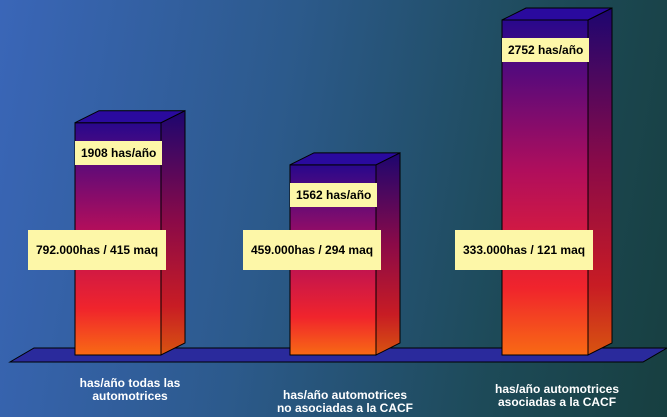 This screenshot has height=417, width=667. What do you see at coordinates (312, 250) in the screenshot?
I see `bar-stat-label: 459.000has / 294 maq` at bounding box center [312, 250].